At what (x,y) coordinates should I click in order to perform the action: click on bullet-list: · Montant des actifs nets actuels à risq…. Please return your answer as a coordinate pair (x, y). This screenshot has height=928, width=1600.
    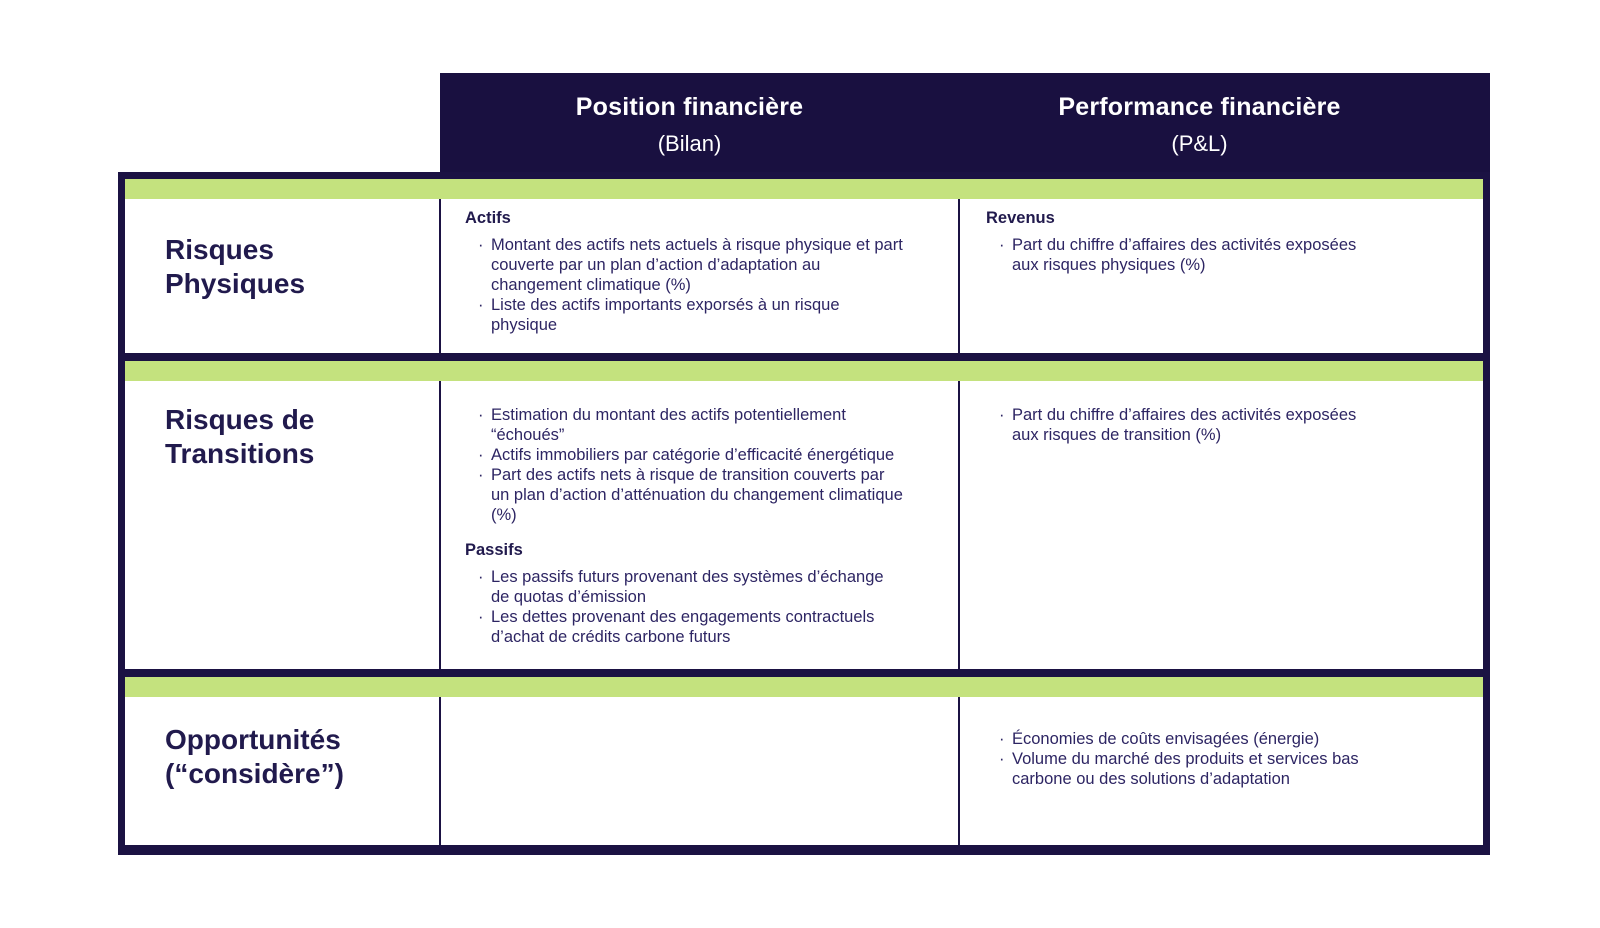
    Looking at the image, I should click on (691, 285).